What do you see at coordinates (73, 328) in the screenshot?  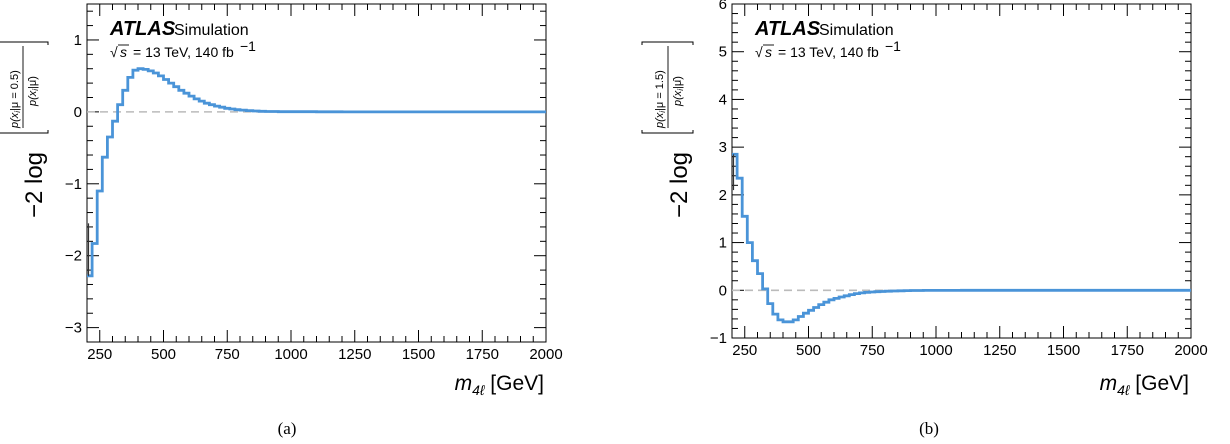 I see `y-tick-label: −3` at bounding box center [73, 328].